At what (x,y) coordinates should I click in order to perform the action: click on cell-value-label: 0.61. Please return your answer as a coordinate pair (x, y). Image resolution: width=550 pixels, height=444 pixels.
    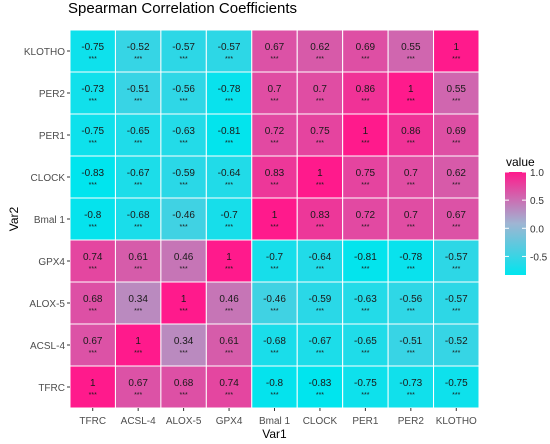
    Looking at the image, I should click on (138, 257).